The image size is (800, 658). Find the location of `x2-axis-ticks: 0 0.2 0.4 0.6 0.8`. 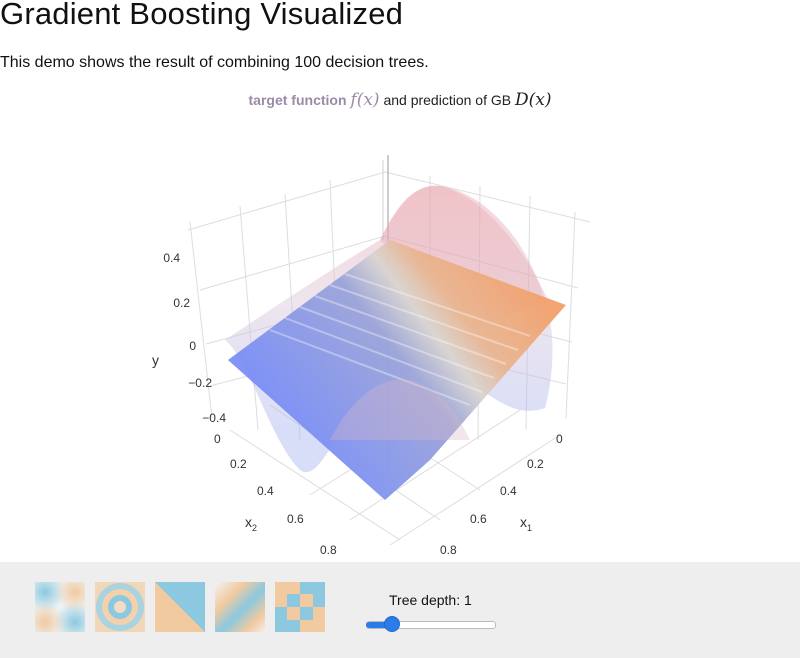

x2-axis-ticks: 0 0.2 0.4 0.6 0.8 is located at coordinates (275, 494).